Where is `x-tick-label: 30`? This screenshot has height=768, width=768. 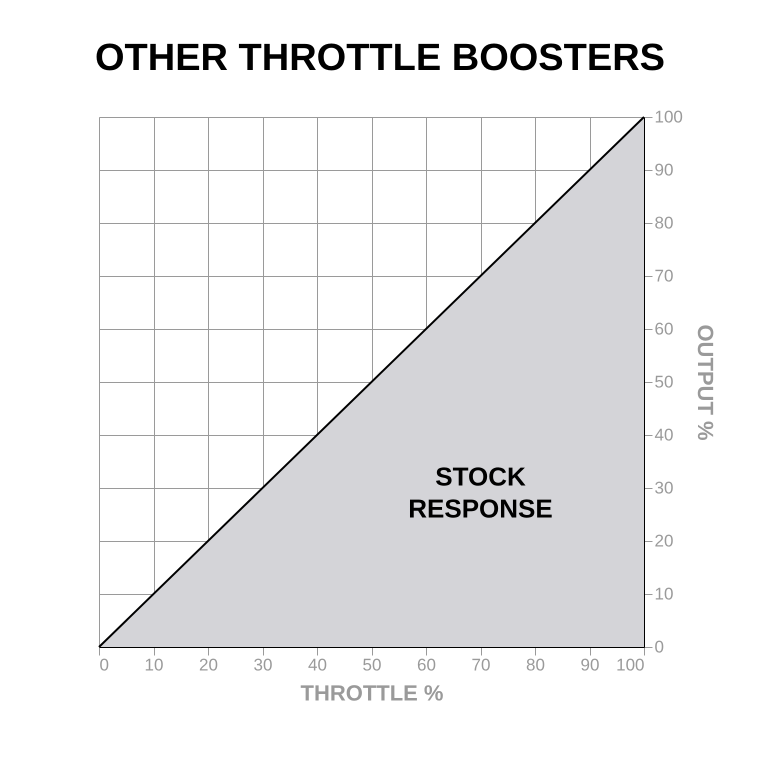
x-tick-label: 30 is located at coordinates (263, 665).